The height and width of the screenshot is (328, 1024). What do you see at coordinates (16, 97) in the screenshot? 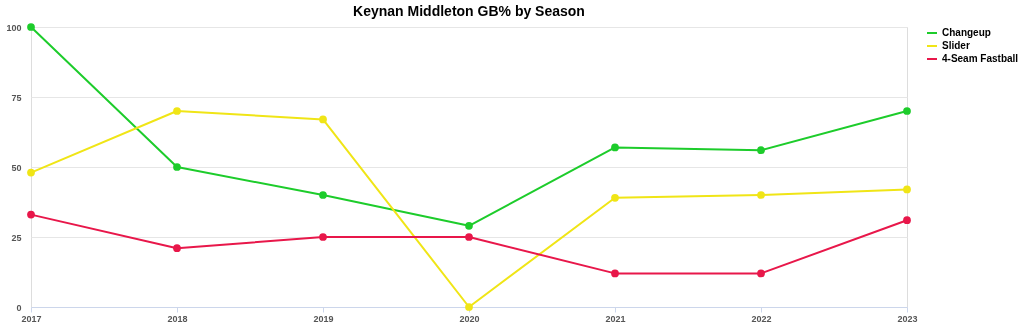
I see `y-tick-label: 75` at bounding box center [16, 97].